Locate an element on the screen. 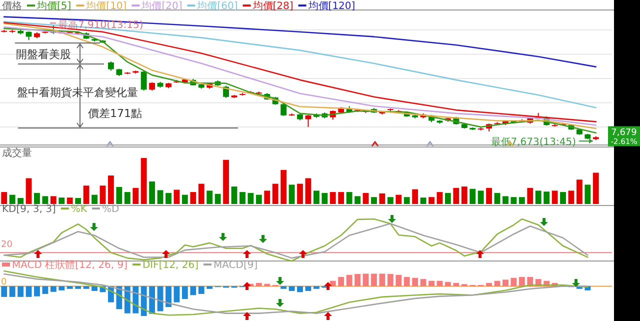  chart-title: KD[9, 3, 3] is located at coordinates (29, 209).